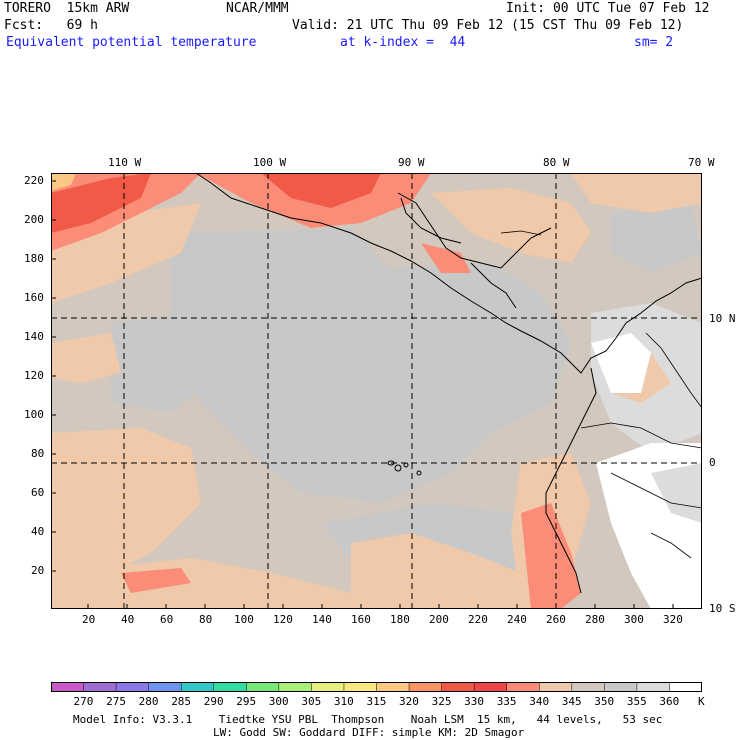 The height and width of the screenshot is (740, 740). I want to click on grid-x-label: 60, so click(167, 619).